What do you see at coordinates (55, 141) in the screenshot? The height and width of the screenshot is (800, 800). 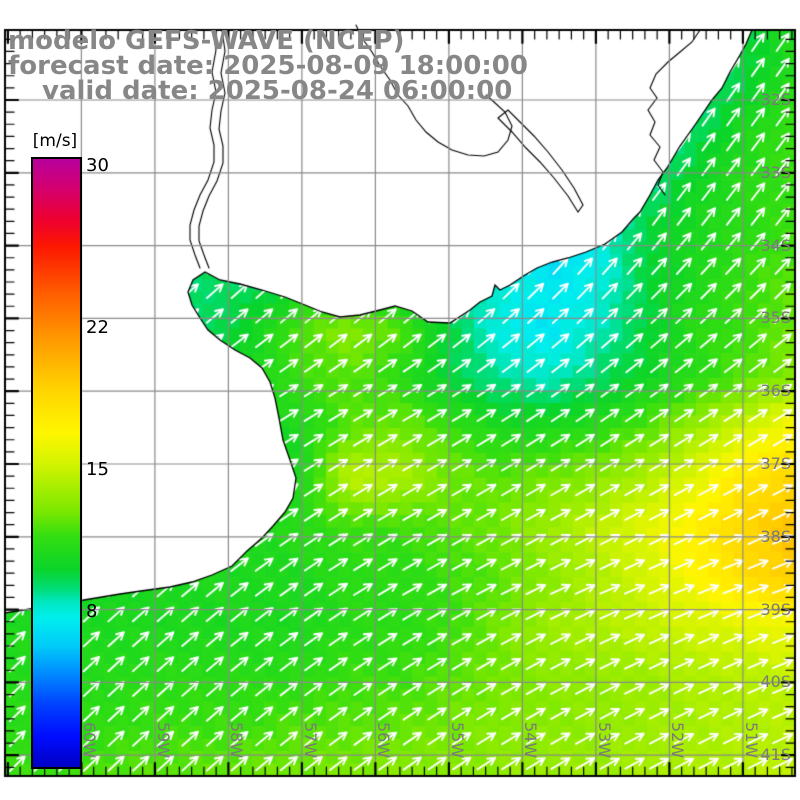 I see `colorbar-unit-label: [m/s]` at bounding box center [55, 141].